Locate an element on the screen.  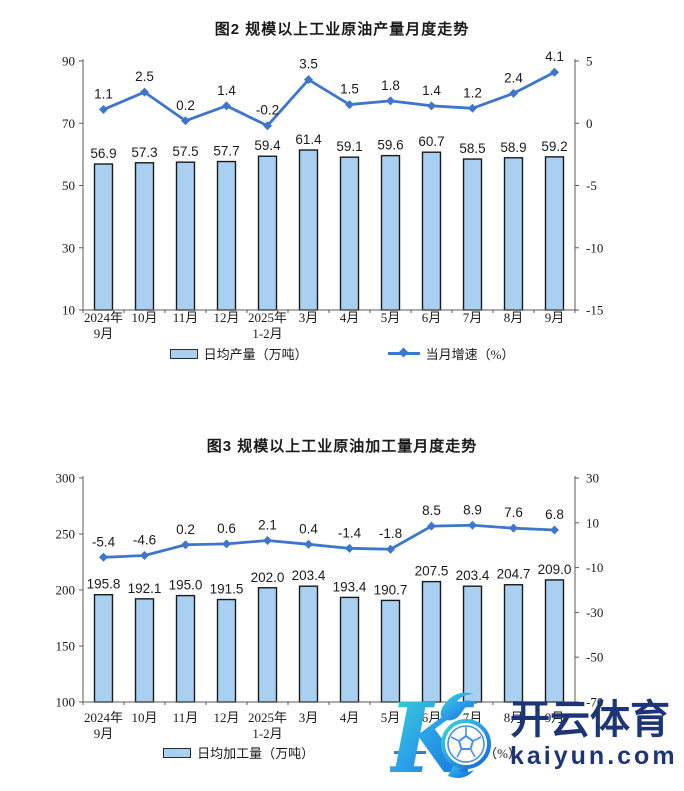
svg-text: 192.1 is located at coordinates (145, 588).